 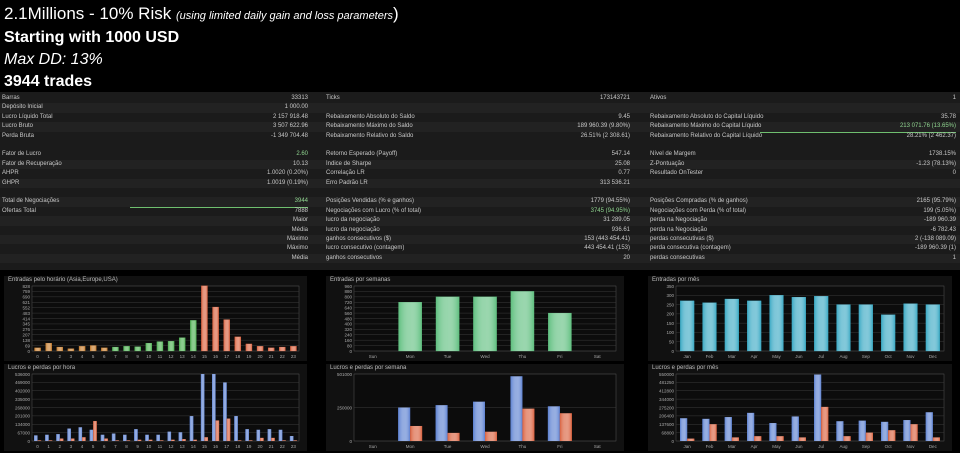 I want to click on y-tick-label: 207, so click(x=26, y=335).